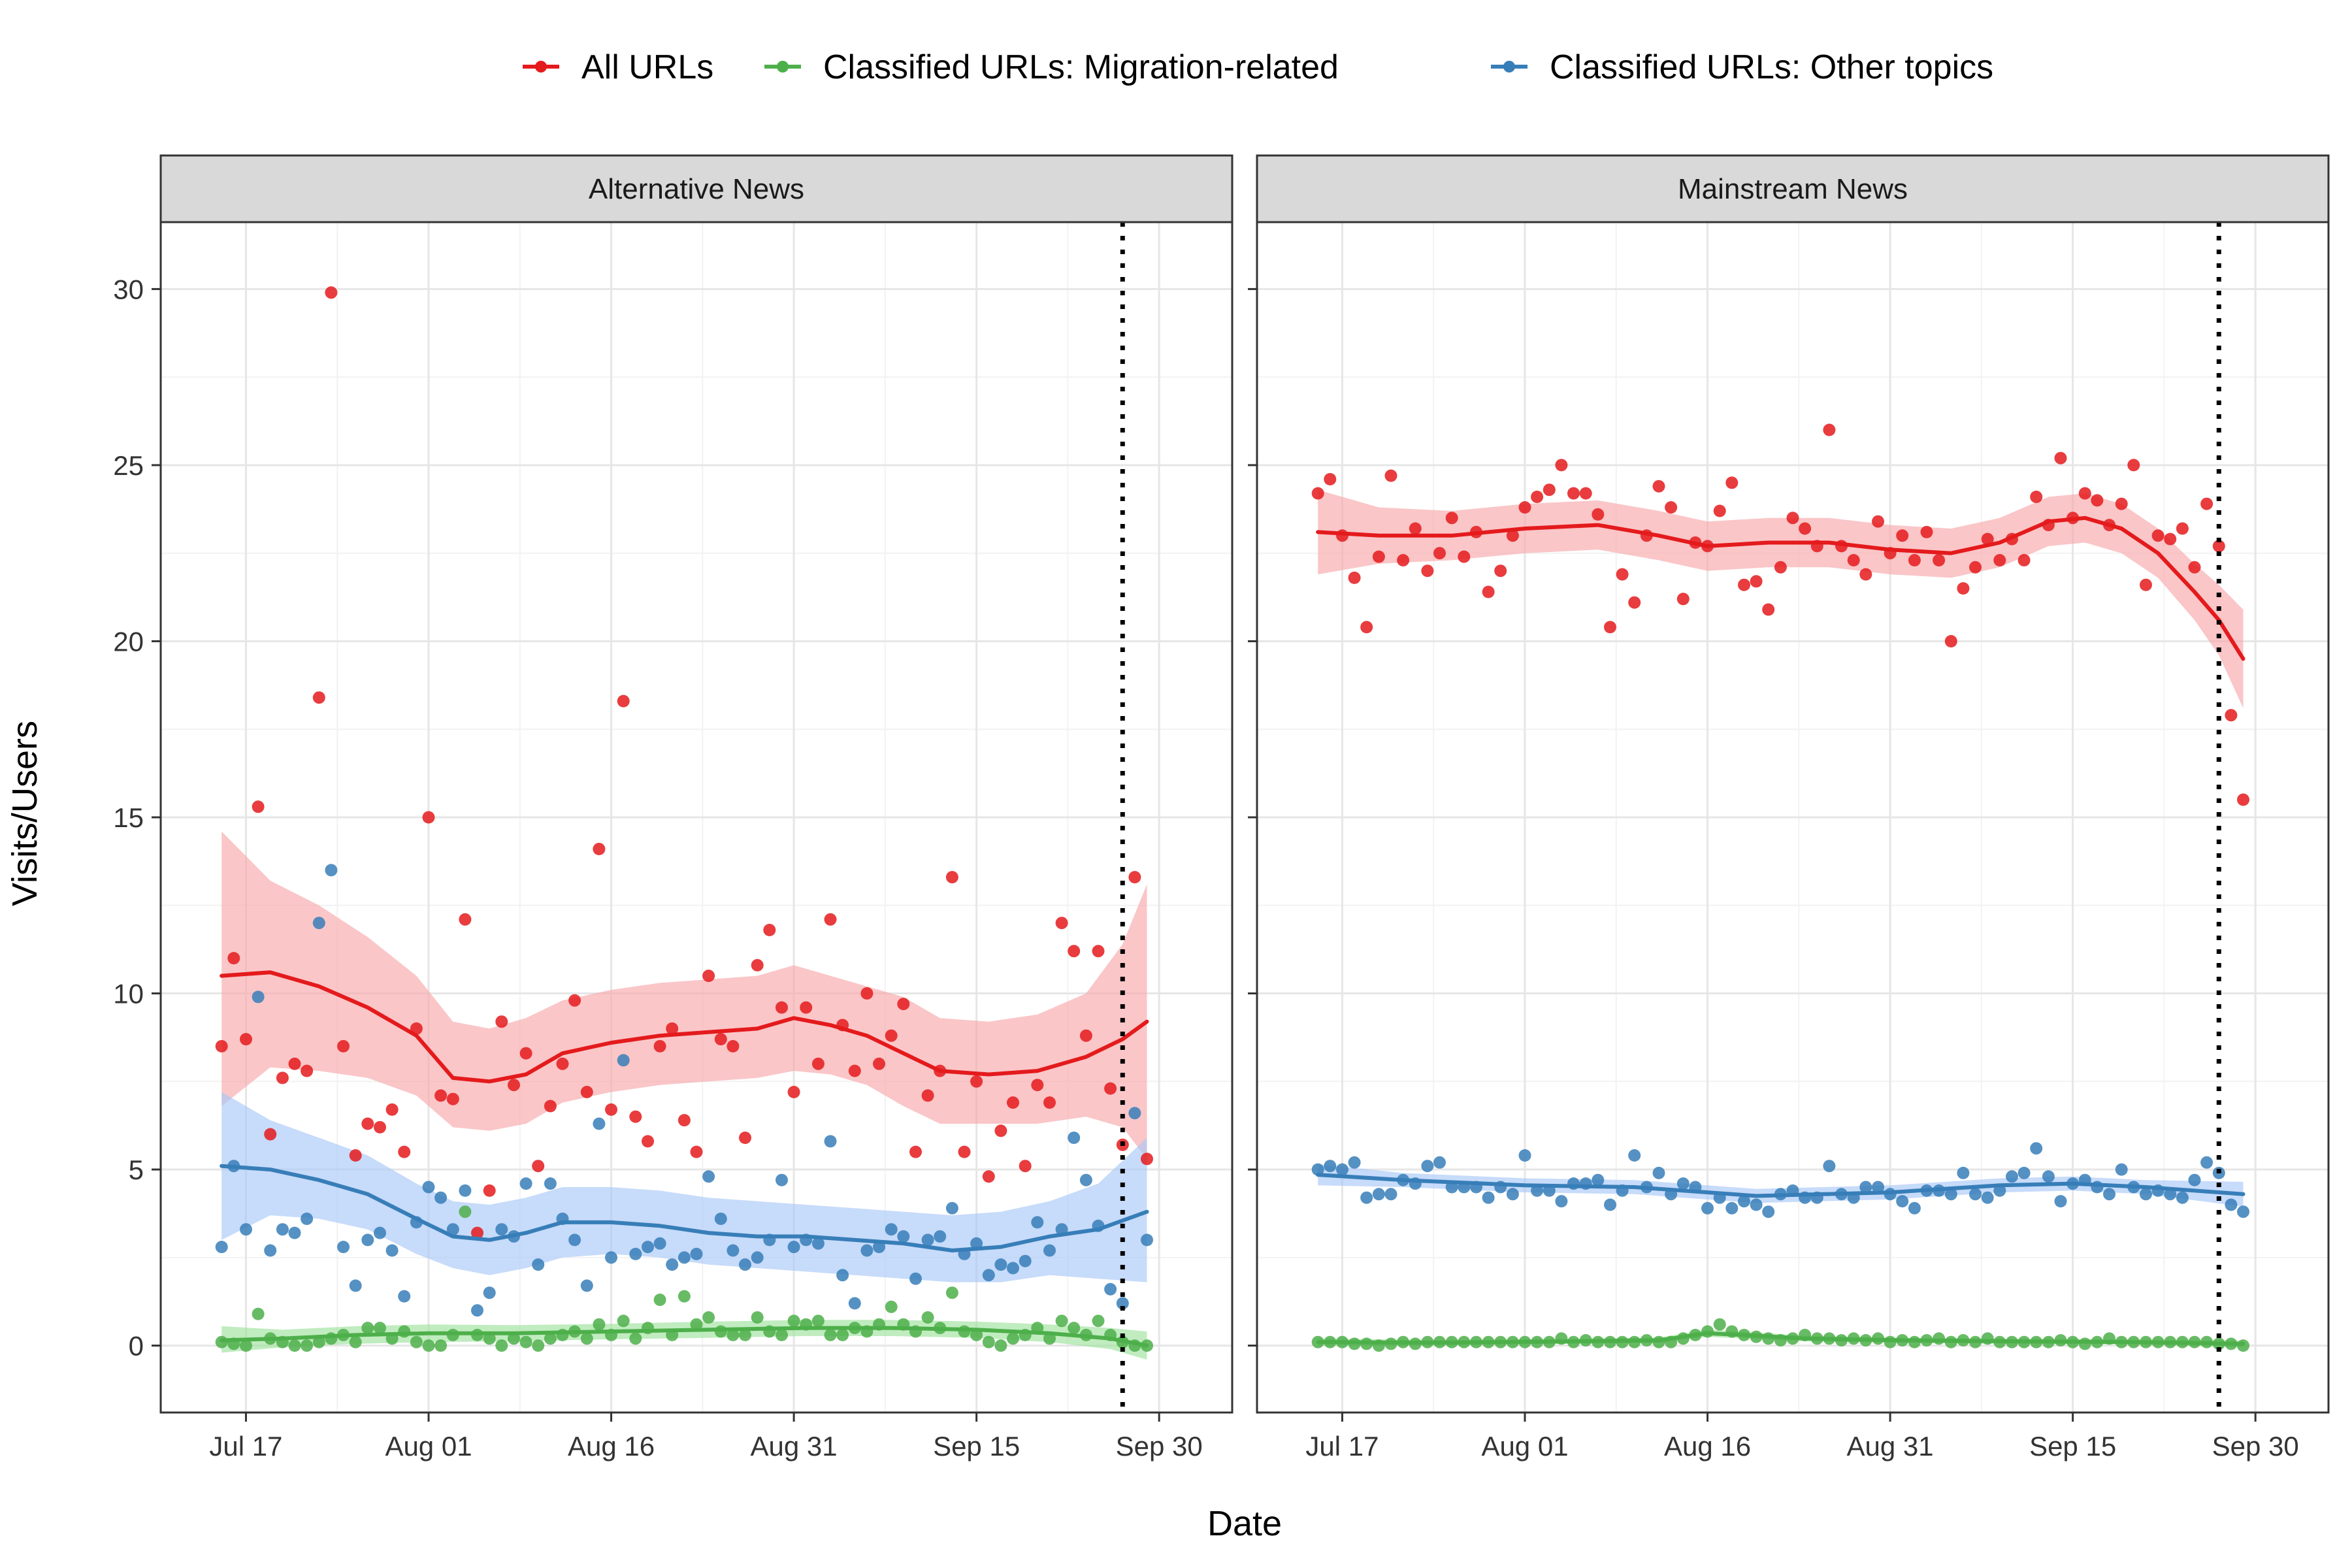 The height and width of the screenshot is (1568, 2352). Describe the element at coordinates (696, 189) in the screenshot. I see `facet-title: Alternative News` at that location.